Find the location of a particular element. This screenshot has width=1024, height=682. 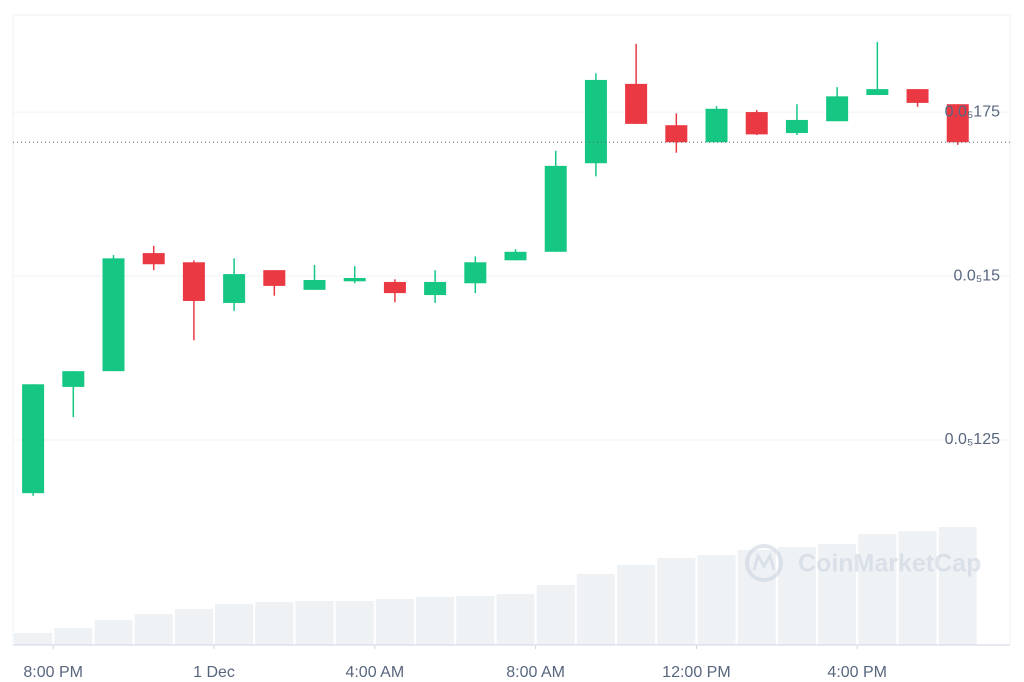

x-tick-label: 8:00 AM is located at coordinates (535, 672).